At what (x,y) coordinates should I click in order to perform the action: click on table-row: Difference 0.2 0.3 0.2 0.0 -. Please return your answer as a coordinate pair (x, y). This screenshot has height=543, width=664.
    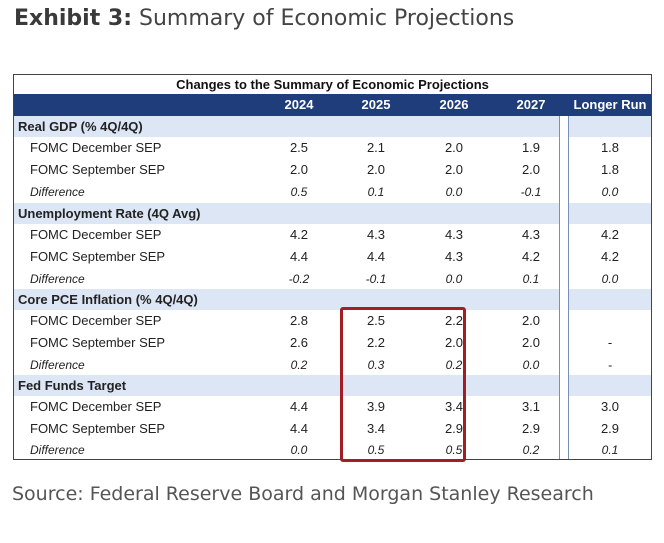
    Looking at the image, I should click on (332, 365).